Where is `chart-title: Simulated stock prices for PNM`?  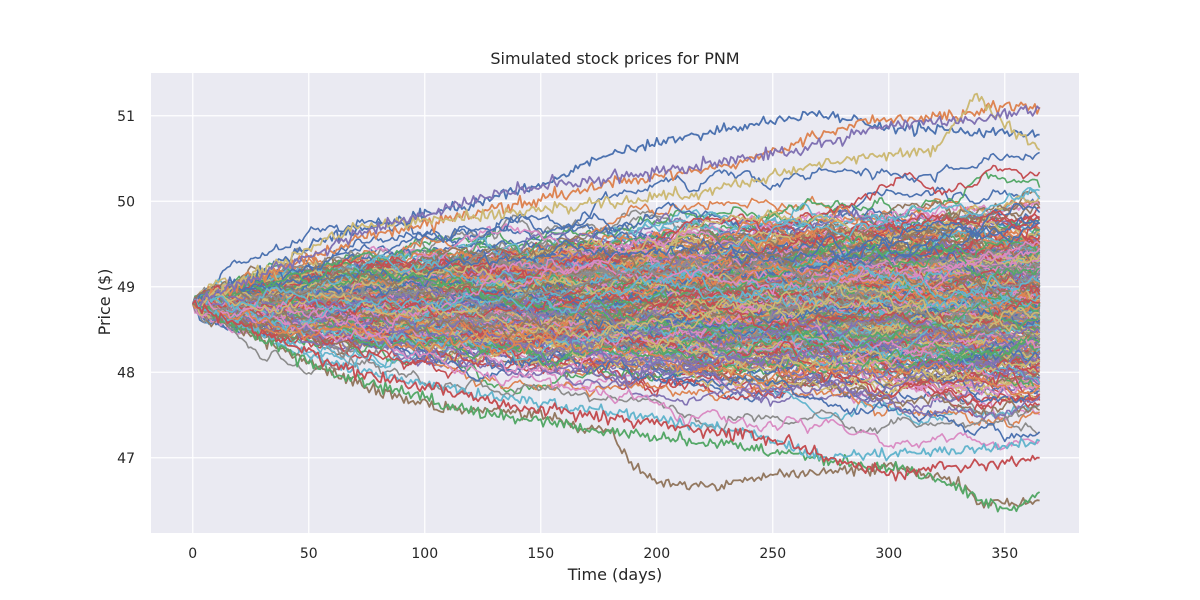 chart-title: Simulated stock prices for PNM is located at coordinates (614, 58).